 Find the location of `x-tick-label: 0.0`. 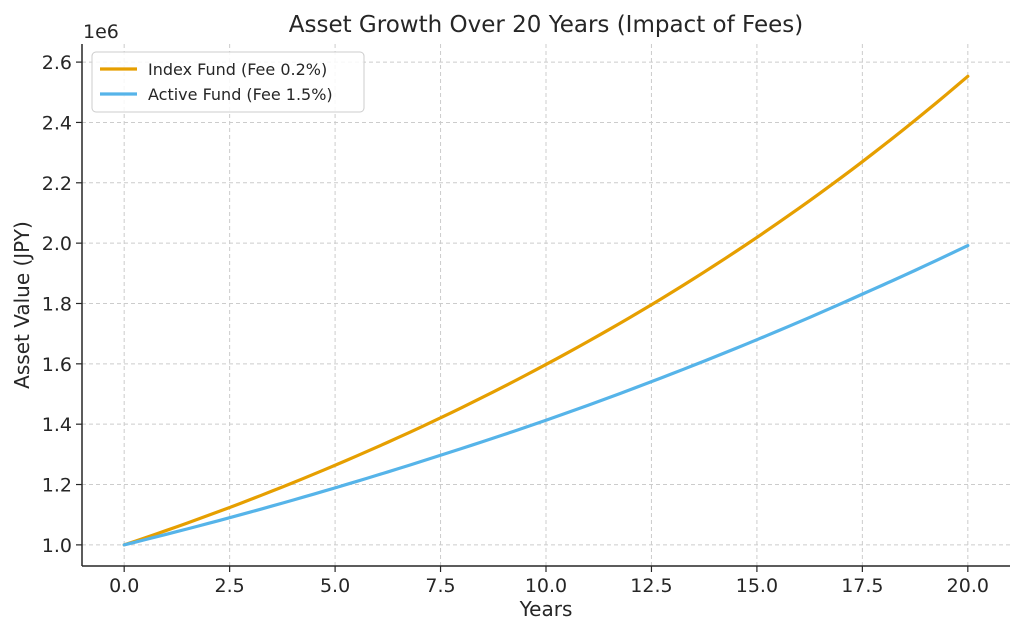

x-tick-label: 0.0 is located at coordinates (124, 586).